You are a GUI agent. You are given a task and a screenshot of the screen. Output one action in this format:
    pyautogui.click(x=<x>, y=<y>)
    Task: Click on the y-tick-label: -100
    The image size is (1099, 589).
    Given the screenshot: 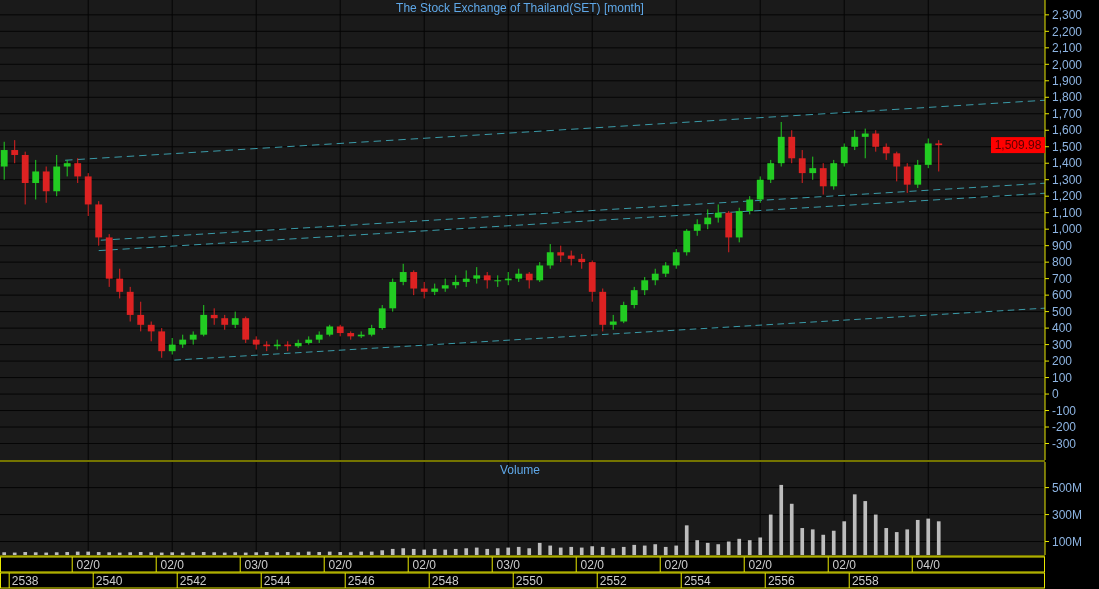 What is the action you would take?
    pyautogui.click(x=1064, y=410)
    